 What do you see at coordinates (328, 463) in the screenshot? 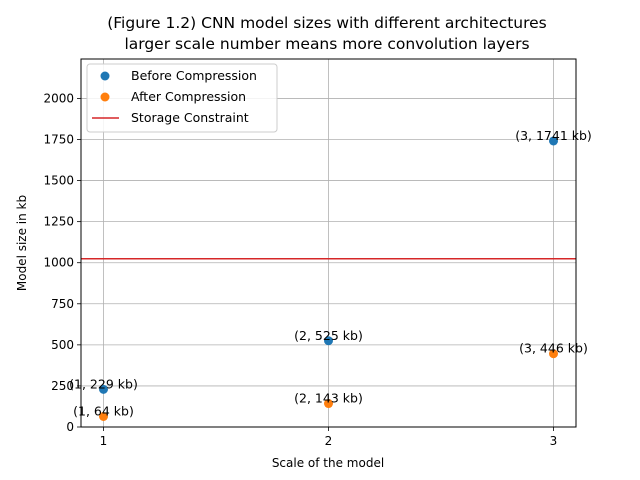
I see `x-axis-label: Scale of the model` at bounding box center [328, 463].